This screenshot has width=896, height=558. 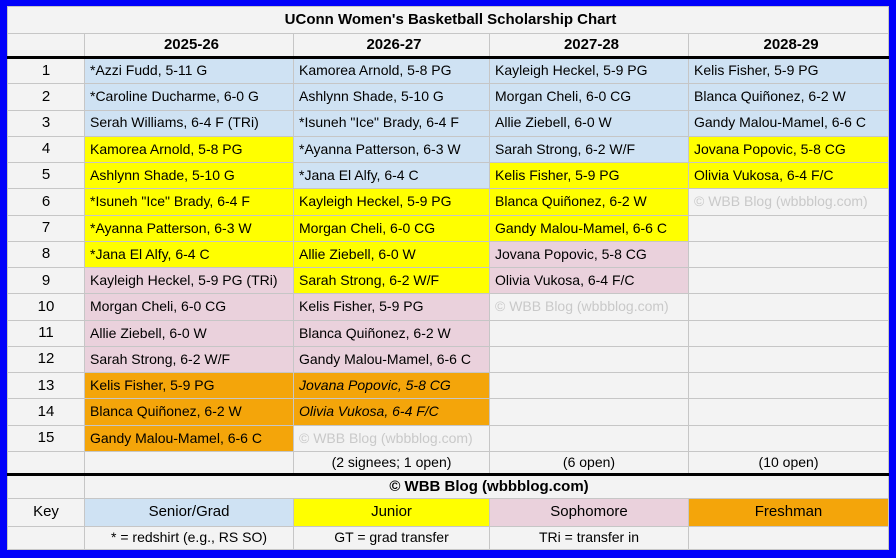 I want to click on footnote-corner, so click(x=46, y=538).